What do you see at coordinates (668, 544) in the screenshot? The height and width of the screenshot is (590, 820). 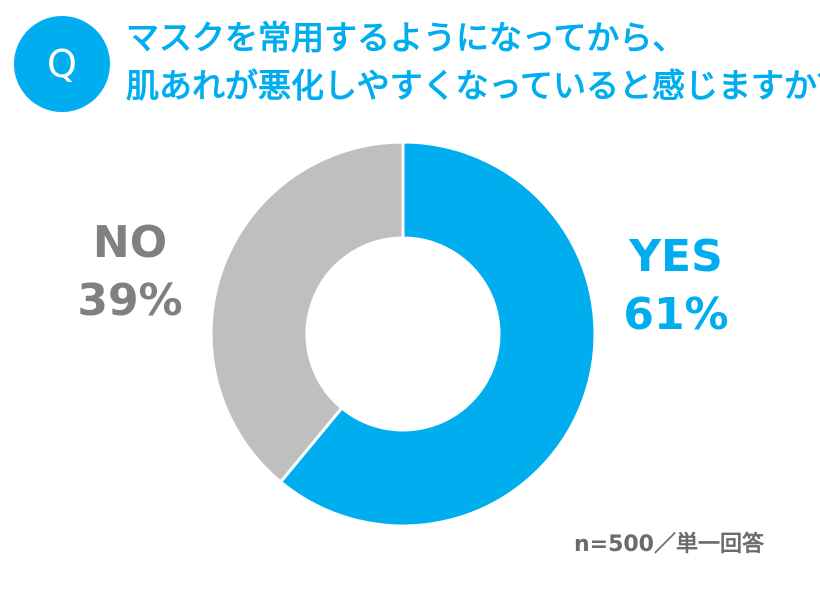 I see `sample-note: n=500／単一回答` at bounding box center [668, 544].